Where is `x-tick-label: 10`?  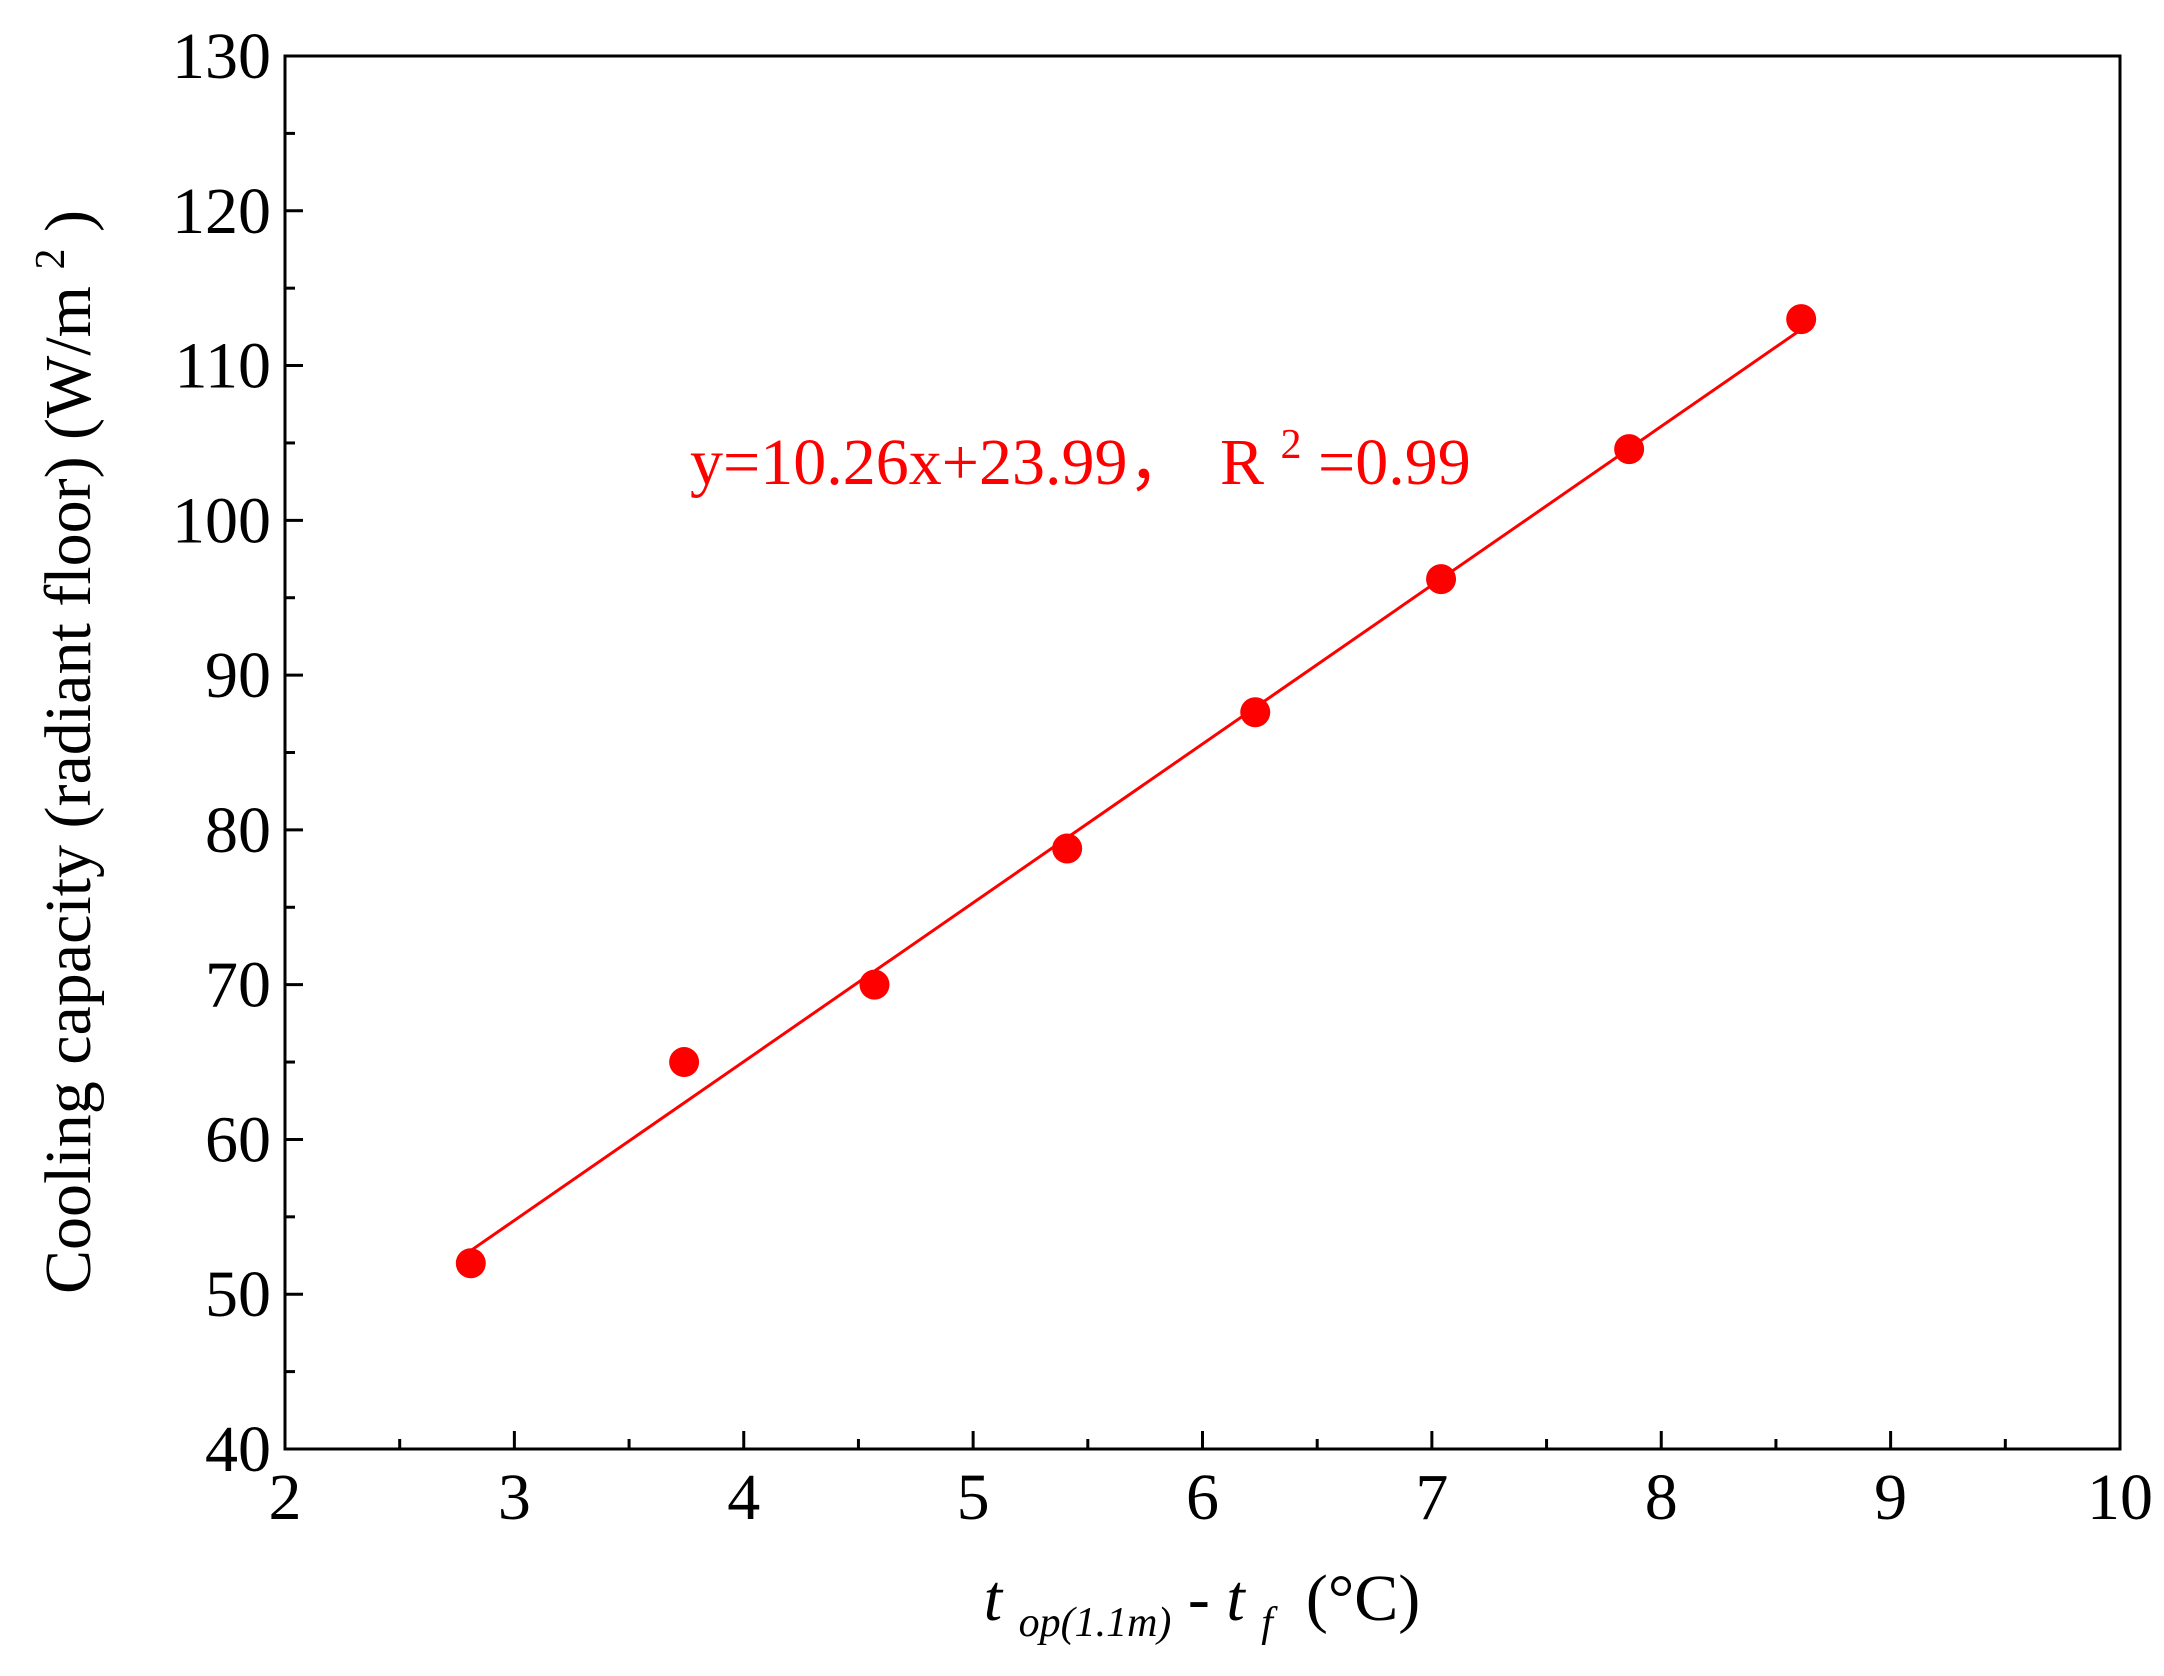 x-tick-label: 10 is located at coordinates (2120, 1497).